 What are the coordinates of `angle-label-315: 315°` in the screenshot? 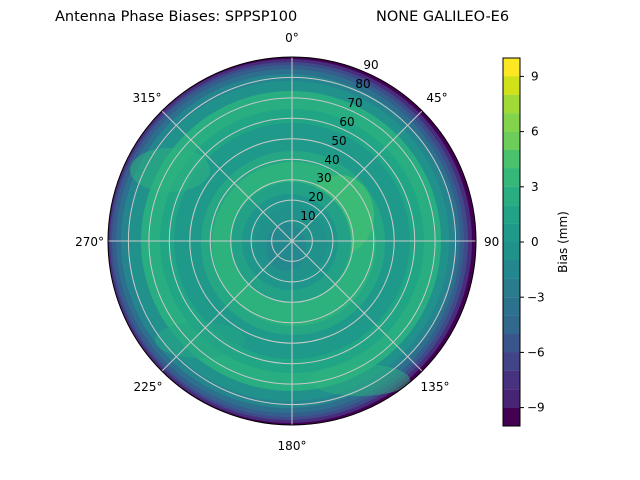 It's located at (147, 98).